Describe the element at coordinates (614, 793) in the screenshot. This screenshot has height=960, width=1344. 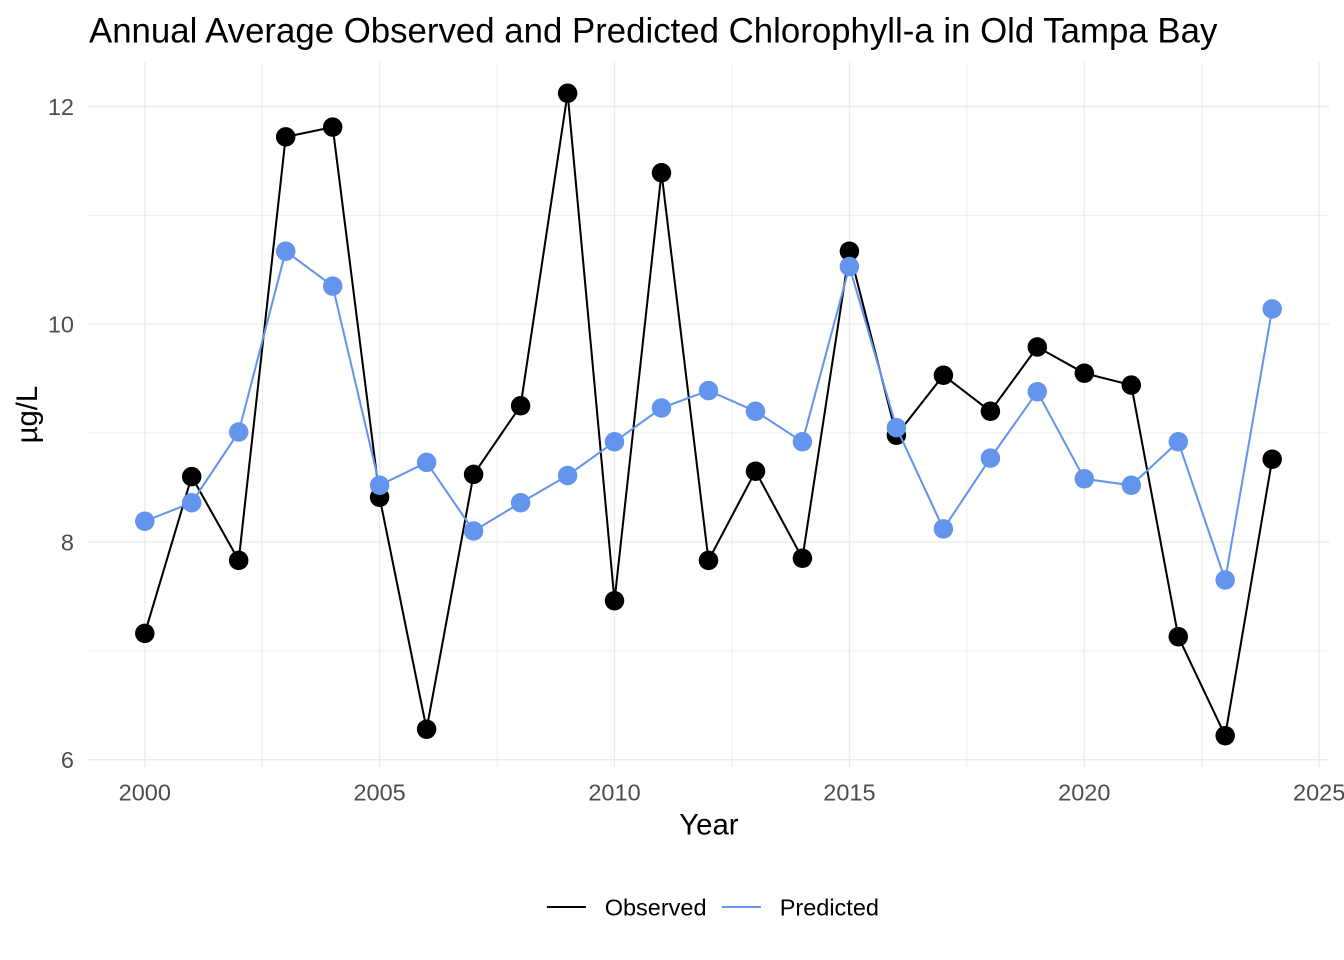
I see `svg-text: 2010` at that location.